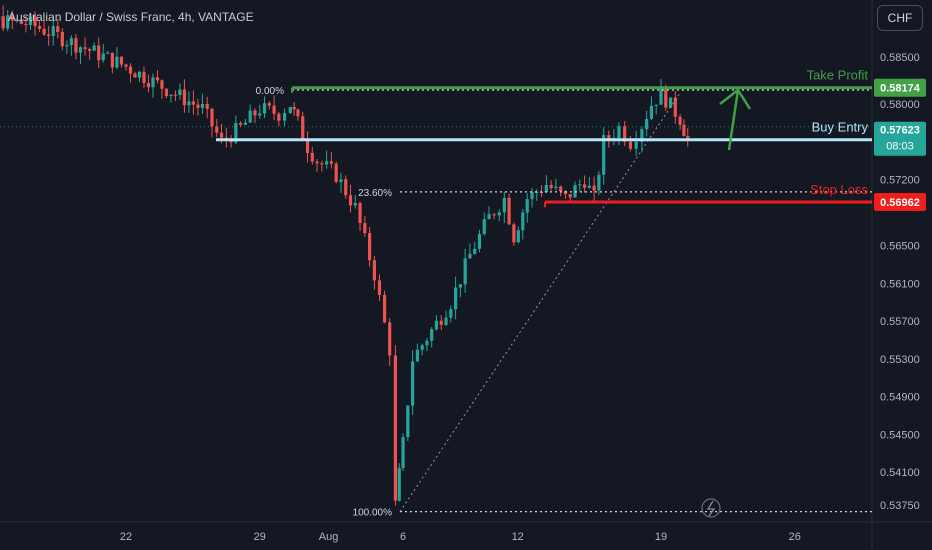  Describe the element at coordinates (900, 284) in the screenshot. I see `y-tick-label: 0.56100` at that location.